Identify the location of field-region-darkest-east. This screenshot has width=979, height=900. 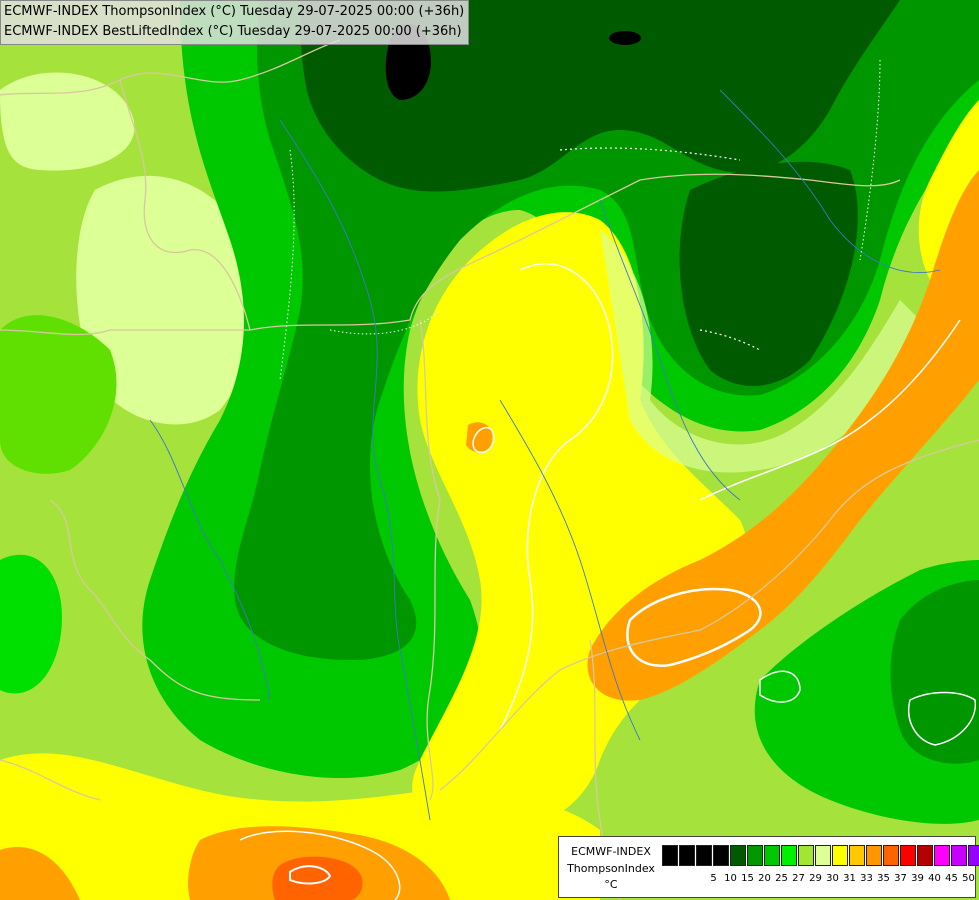
(768, 274).